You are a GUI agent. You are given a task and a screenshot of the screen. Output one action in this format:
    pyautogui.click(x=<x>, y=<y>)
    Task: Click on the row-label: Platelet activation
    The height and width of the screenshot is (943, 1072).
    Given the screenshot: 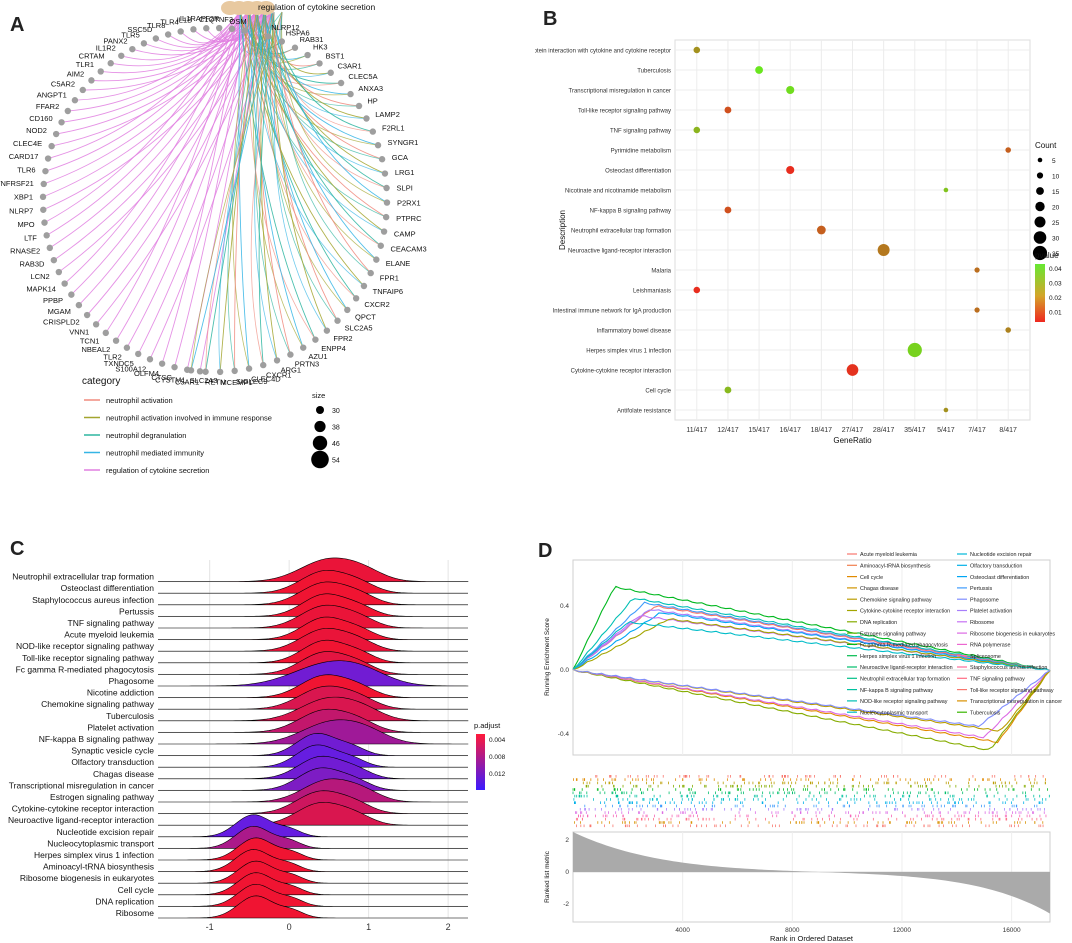 What is the action you would take?
    pyautogui.click(x=120, y=727)
    